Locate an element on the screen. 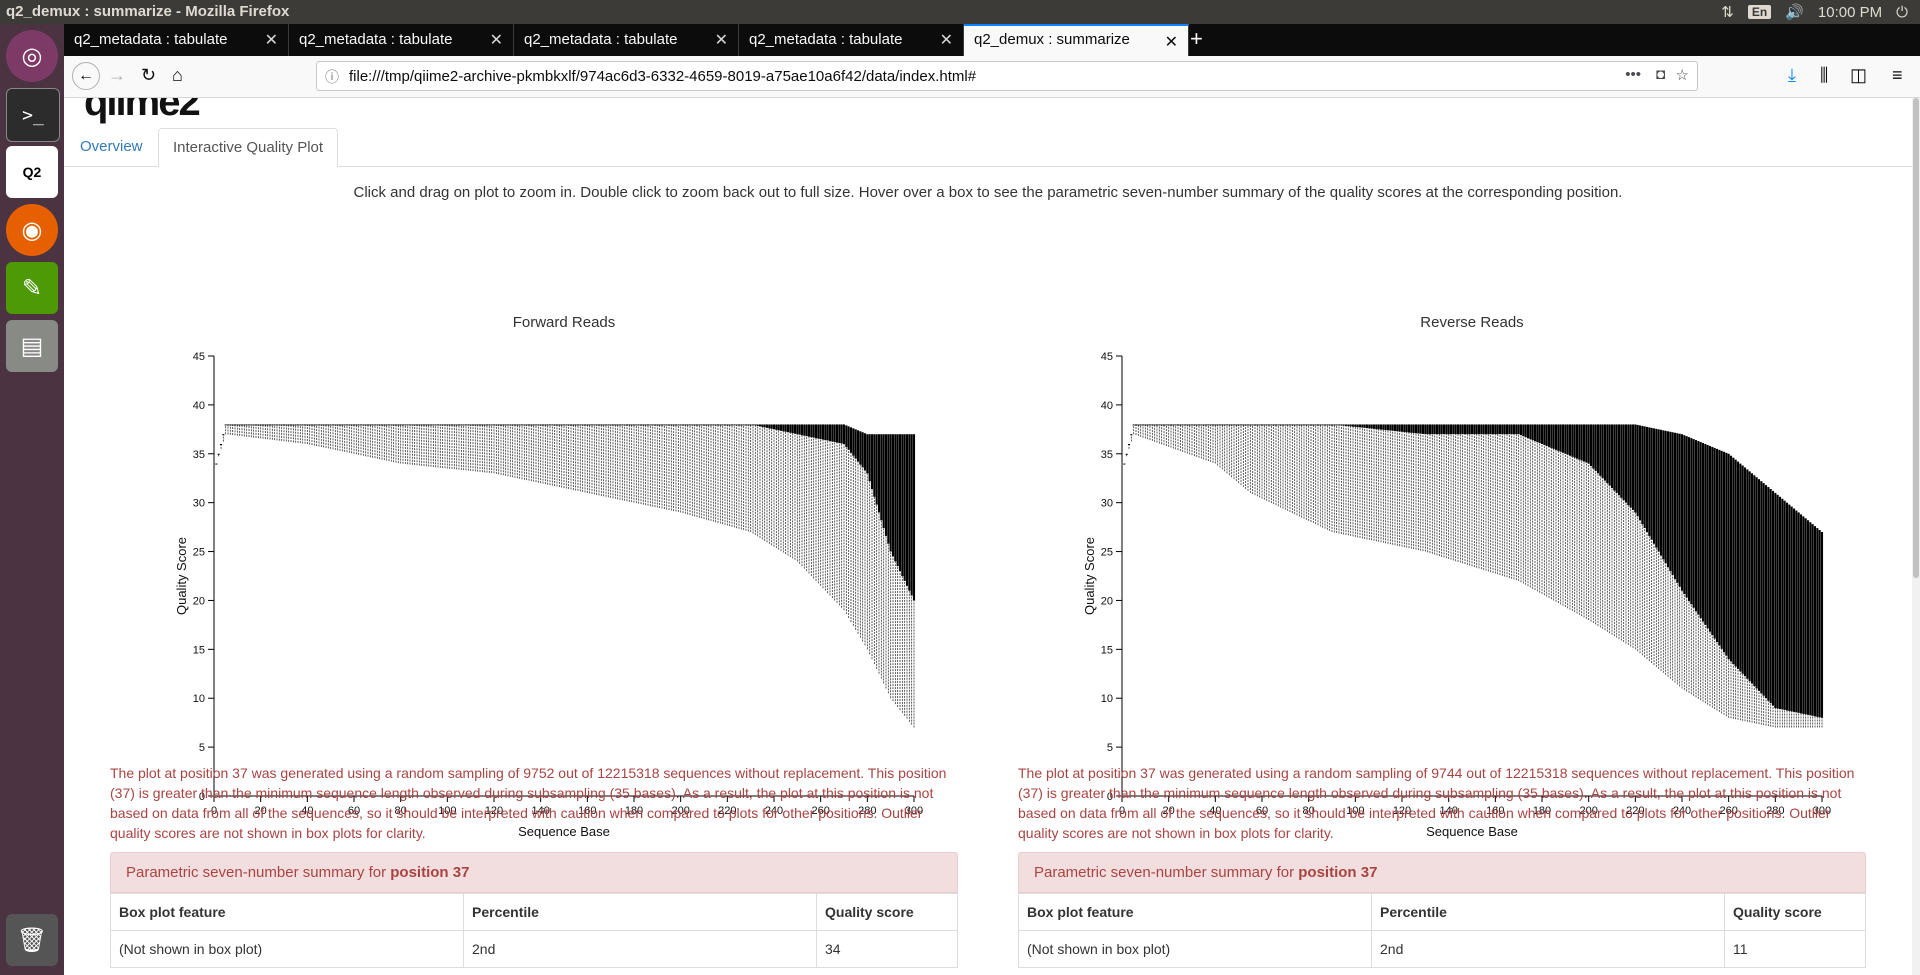 The image size is (1920, 975). text-editor-icon: ✎ is located at coordinates (32, 288).